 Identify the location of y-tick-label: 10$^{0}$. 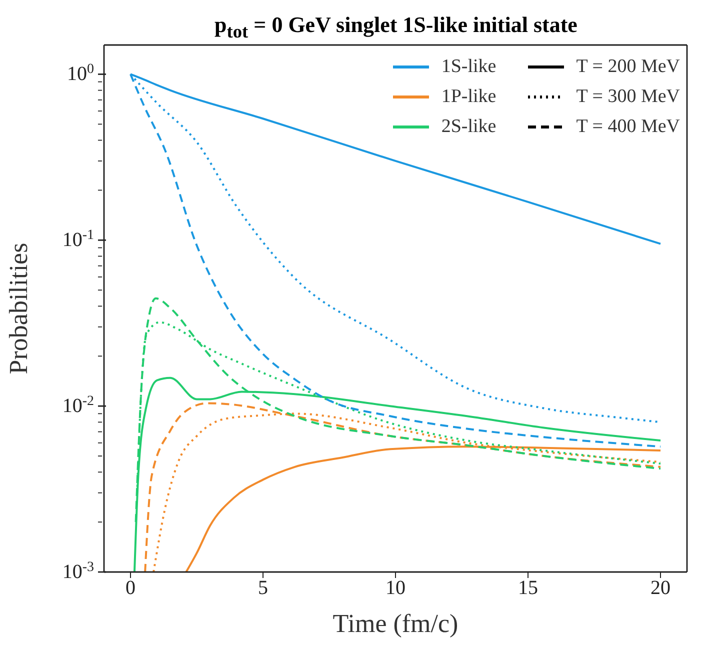
(80, 74).